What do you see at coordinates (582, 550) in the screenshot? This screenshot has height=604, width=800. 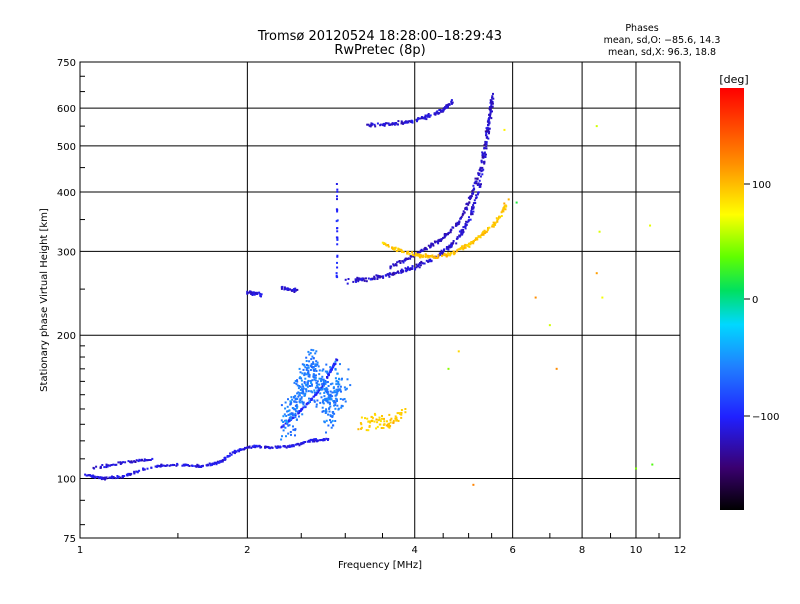 I see `x-tick-label: 8` at bounding box center [582, 550].